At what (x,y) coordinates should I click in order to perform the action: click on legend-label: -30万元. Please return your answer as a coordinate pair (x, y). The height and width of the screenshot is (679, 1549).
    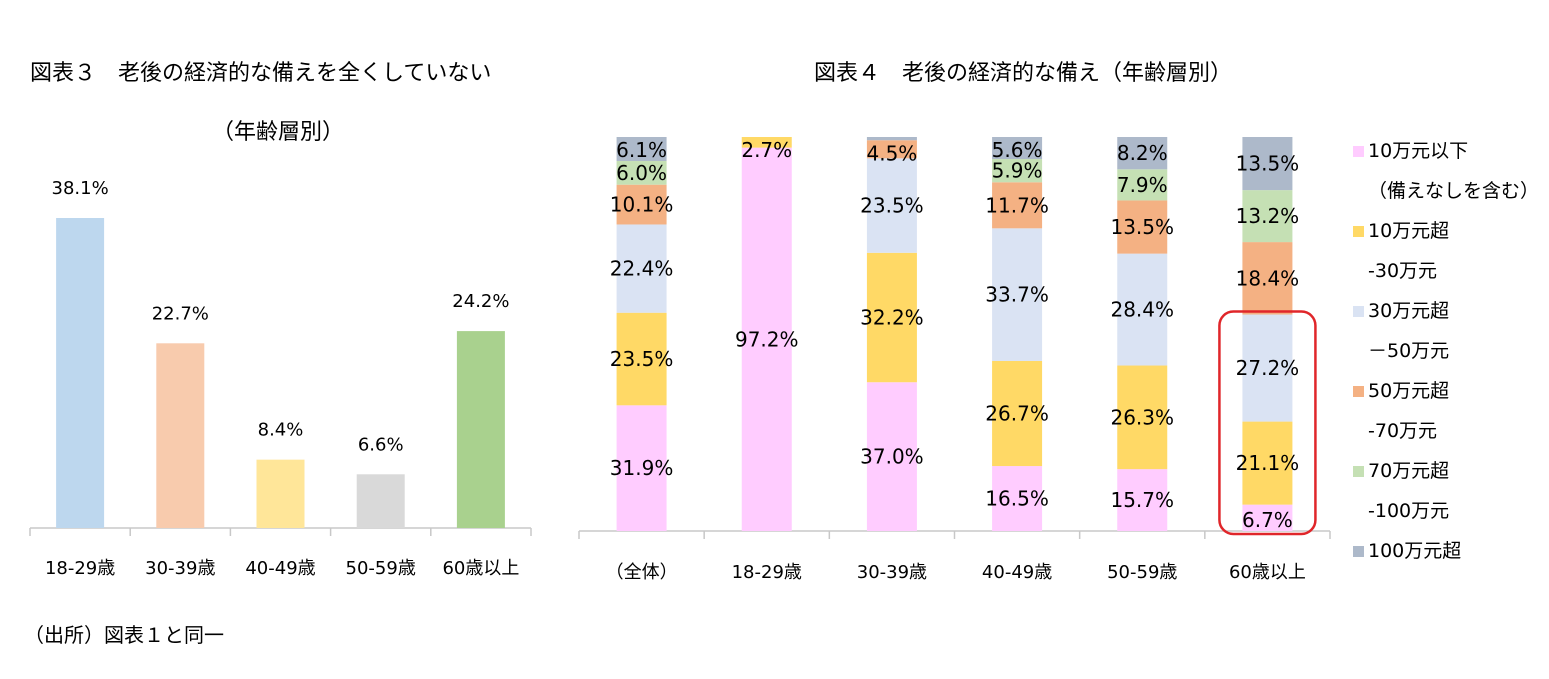
    Looking at the image, I should click on (1402, 271).